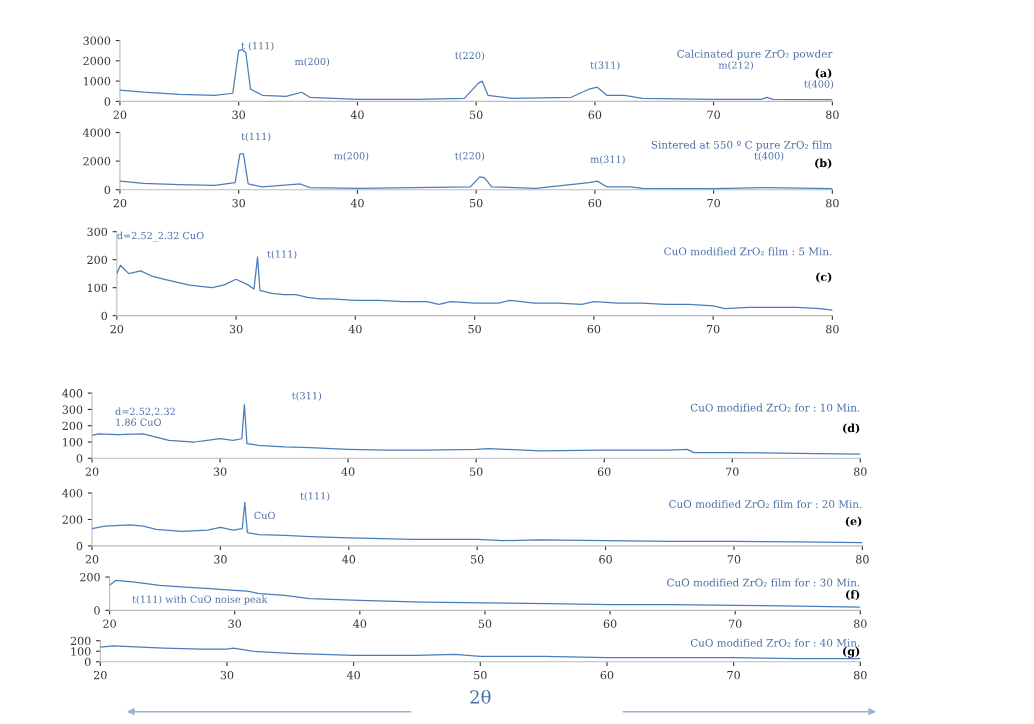 This screenshot has height=724, width=1034. Describe the element at coordinates (264, 515) in the screenshot. I see `annotation: CuO` at that location.